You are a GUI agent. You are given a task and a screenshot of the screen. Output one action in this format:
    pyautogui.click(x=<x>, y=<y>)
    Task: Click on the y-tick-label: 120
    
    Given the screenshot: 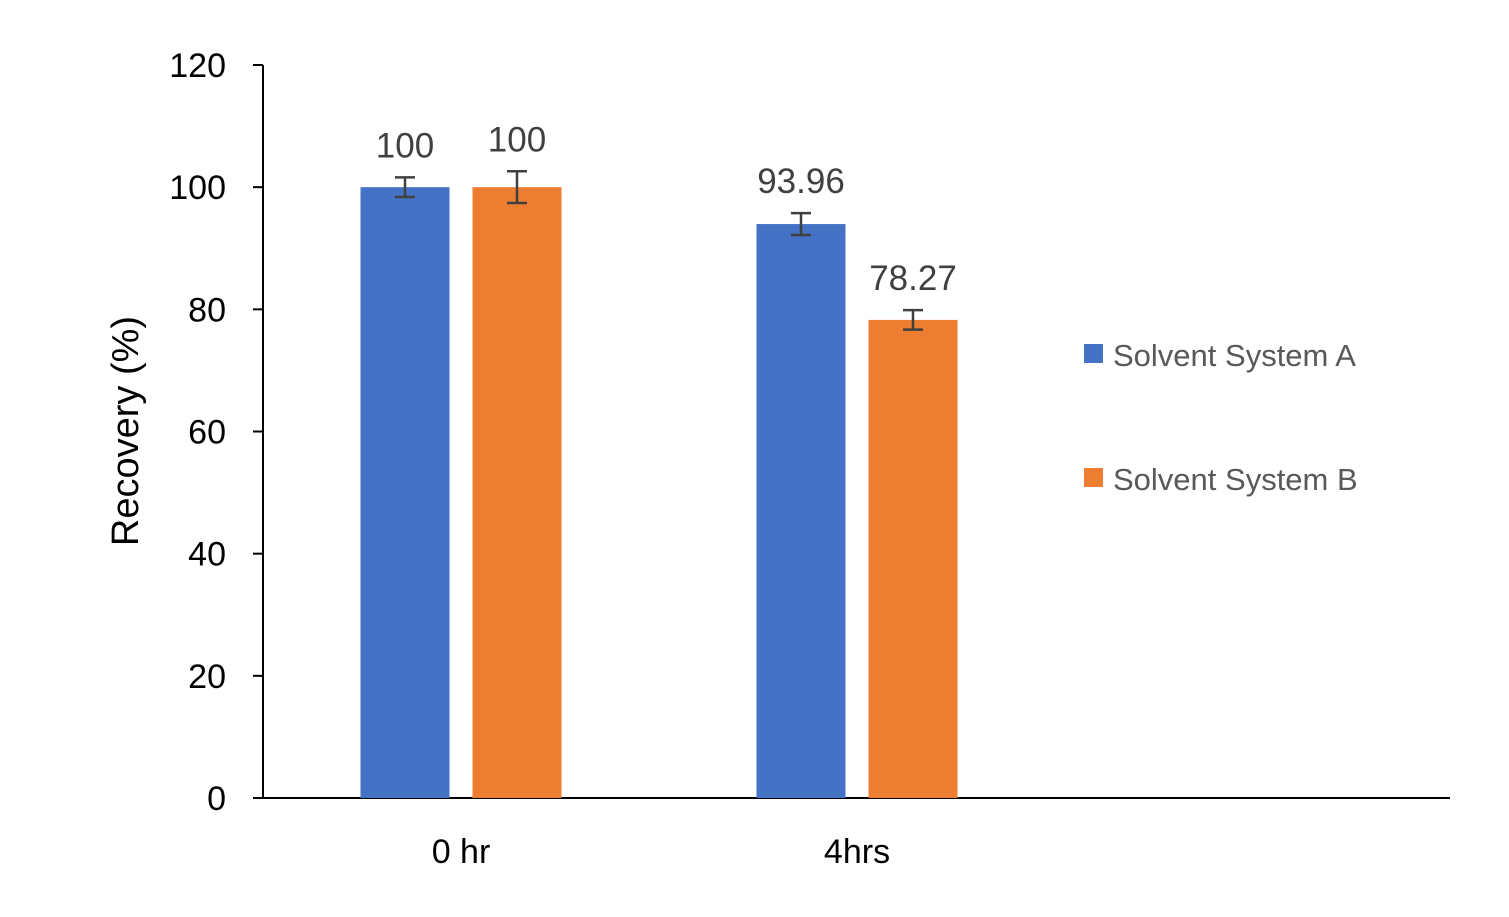 What is the action you would take?
    pyautogui.click(x=197, y=66)
    